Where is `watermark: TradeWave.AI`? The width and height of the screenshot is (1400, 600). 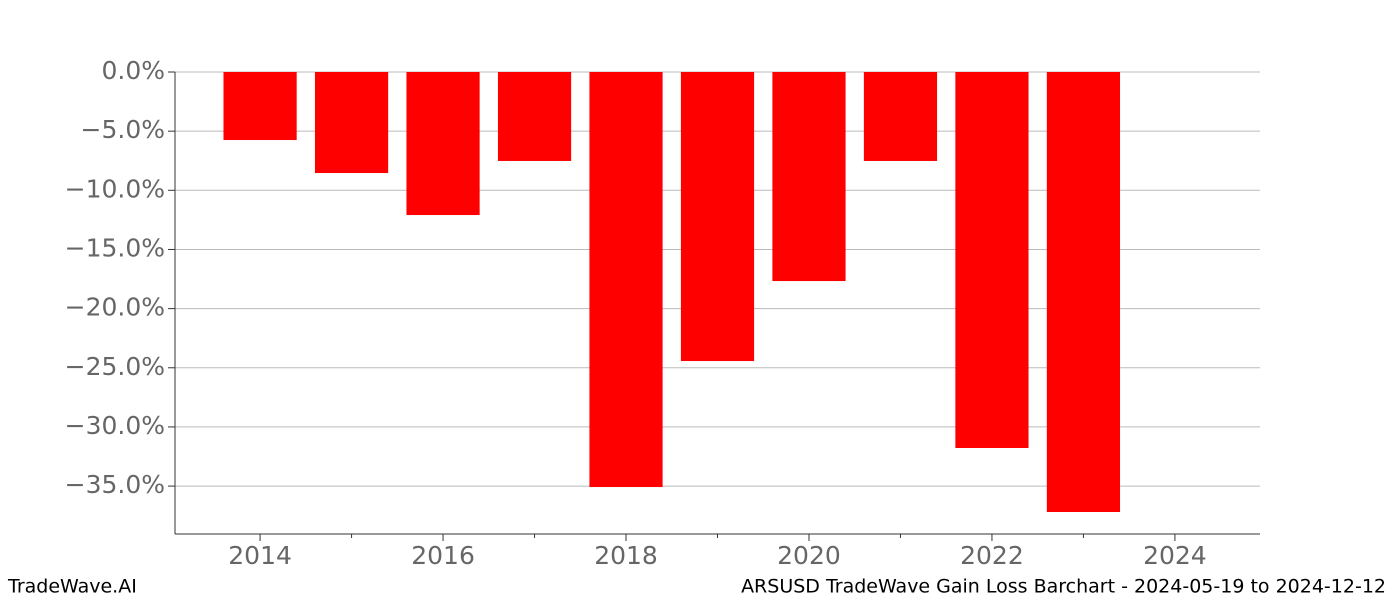
watermark: TradeWave.AI is located at coordinates (72, 587).